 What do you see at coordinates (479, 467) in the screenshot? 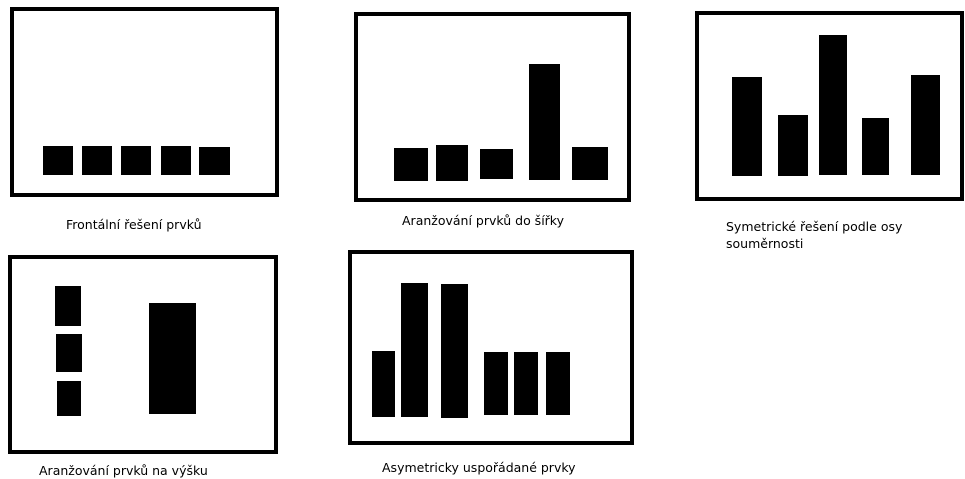
I see `caption-asymmetric: Asymetricky uspořádané prvky` at bounding box center [479, 467].